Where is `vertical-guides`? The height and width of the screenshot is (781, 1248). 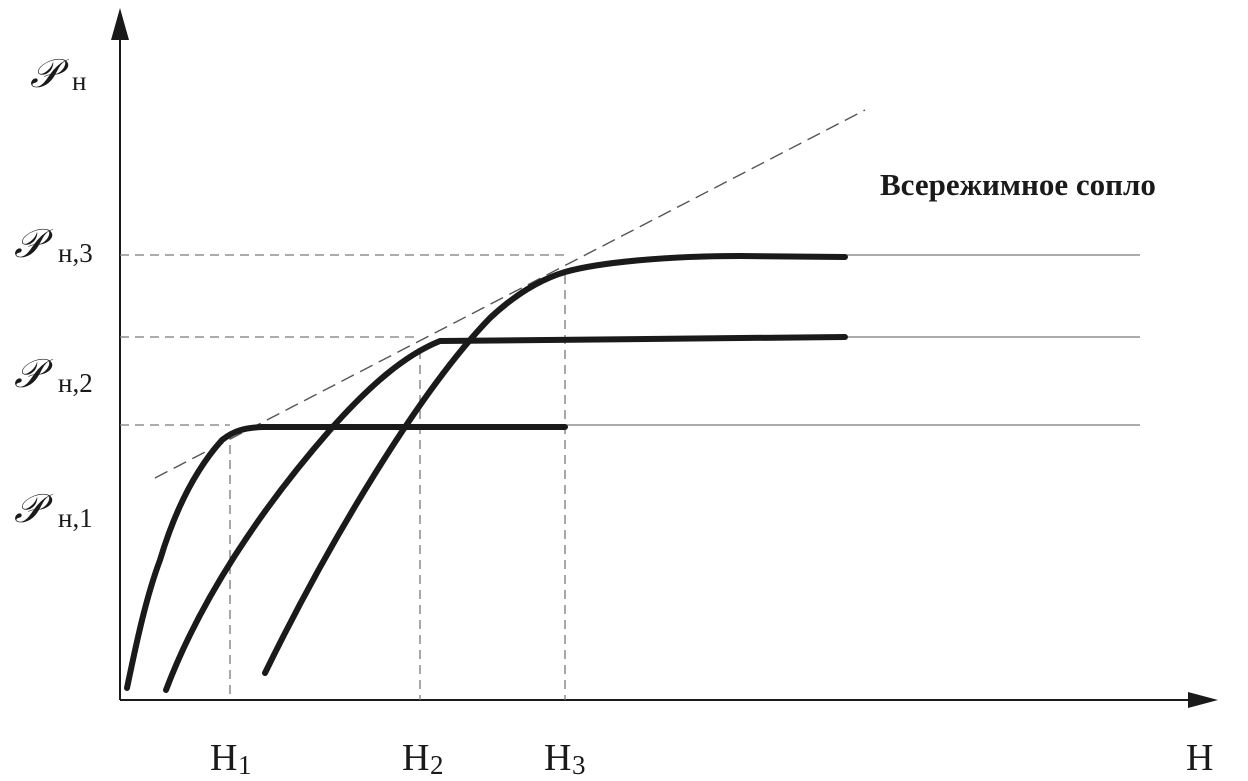
vertical-guides is located at coordinates (397, 487).